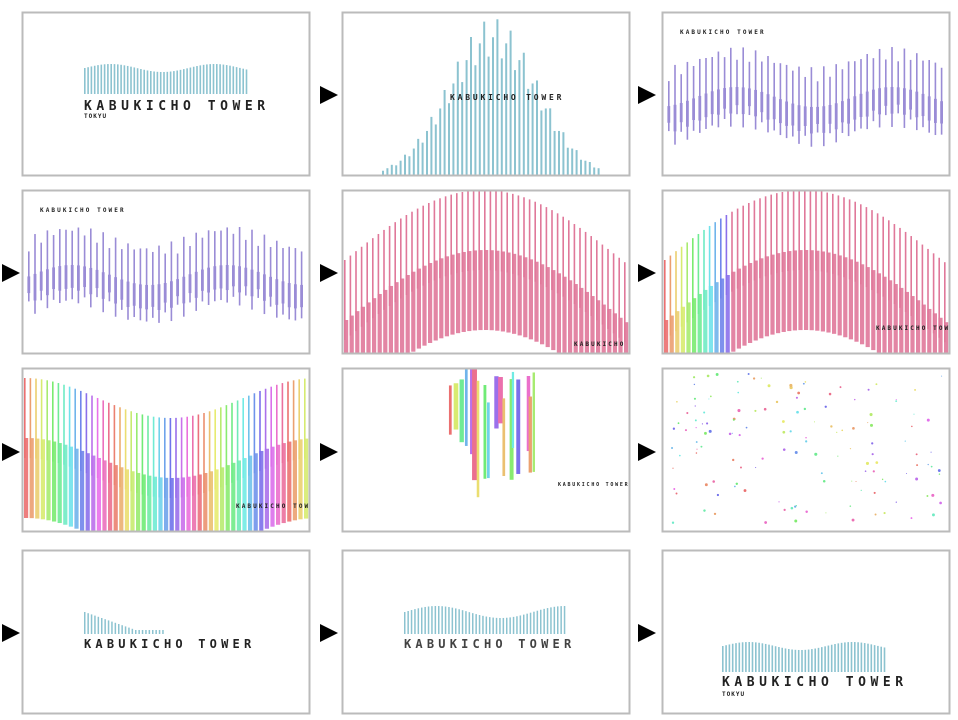  What do you see at coordinates (733, 694) in the screenshot?
I see `logo-subtitle: TOKYU` at bounding box center [733, 694].